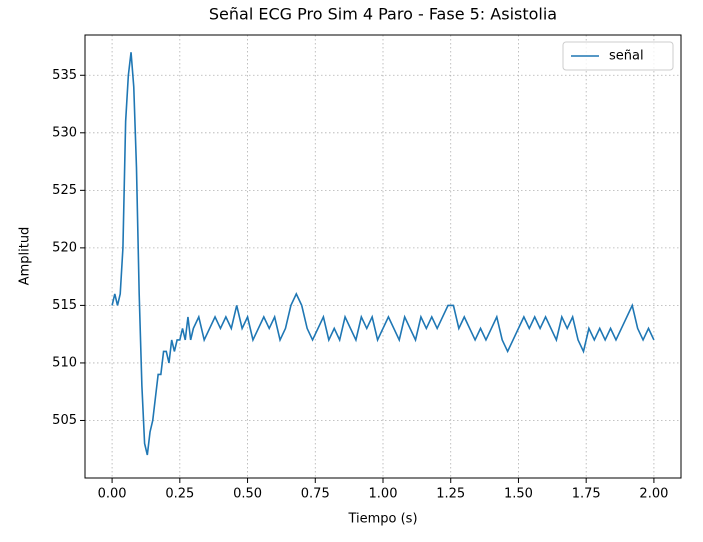 The width and height of the screenshot is (703, 542). Describe the element at coordinates (64, 305) in the screenshot. I see `y-tick-label: 515` at that location.